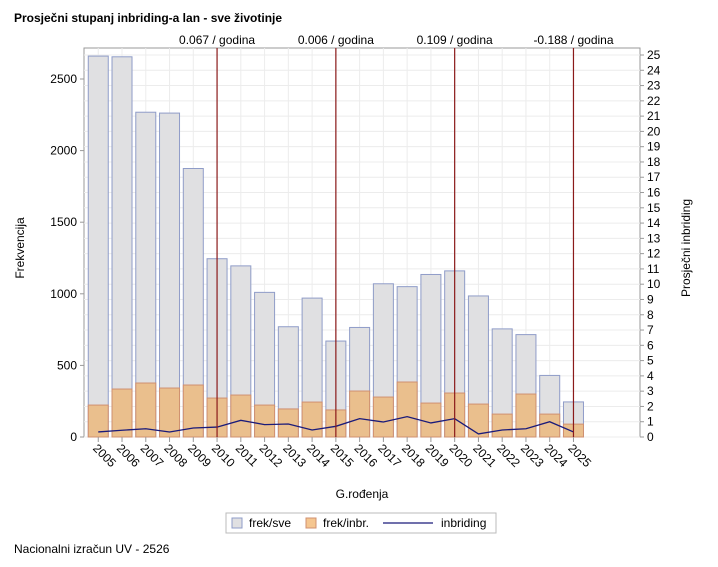 The width and height of the screenshot is (718, 567). I want to click on y2-tick-label: 20, so click(654, 131).